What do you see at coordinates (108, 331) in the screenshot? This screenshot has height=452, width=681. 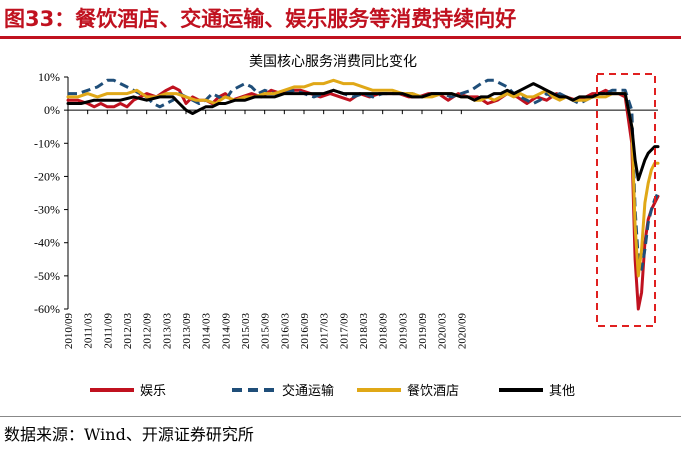 I see `x-tick-label: 2011/09` at bounding box center [108, 331].